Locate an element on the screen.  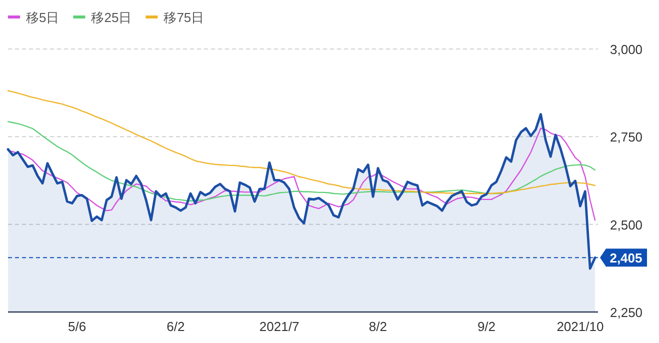
legend-label: 移5日 is located at coordinates (43, 17).